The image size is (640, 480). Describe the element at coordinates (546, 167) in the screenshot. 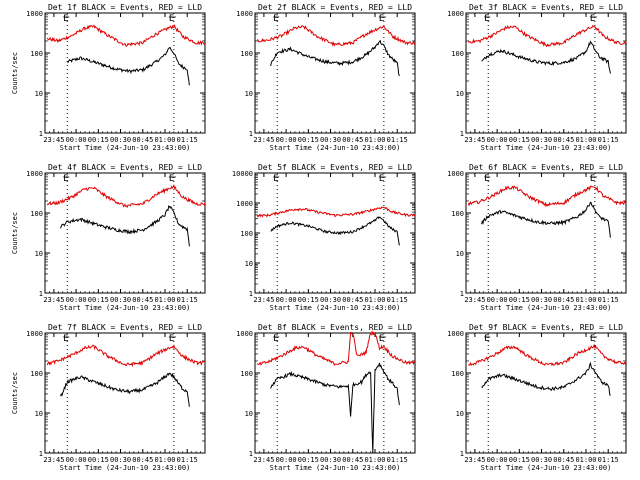

I see `panel-title: Det 6f BLACK = Events, RED = LLD` at that location.